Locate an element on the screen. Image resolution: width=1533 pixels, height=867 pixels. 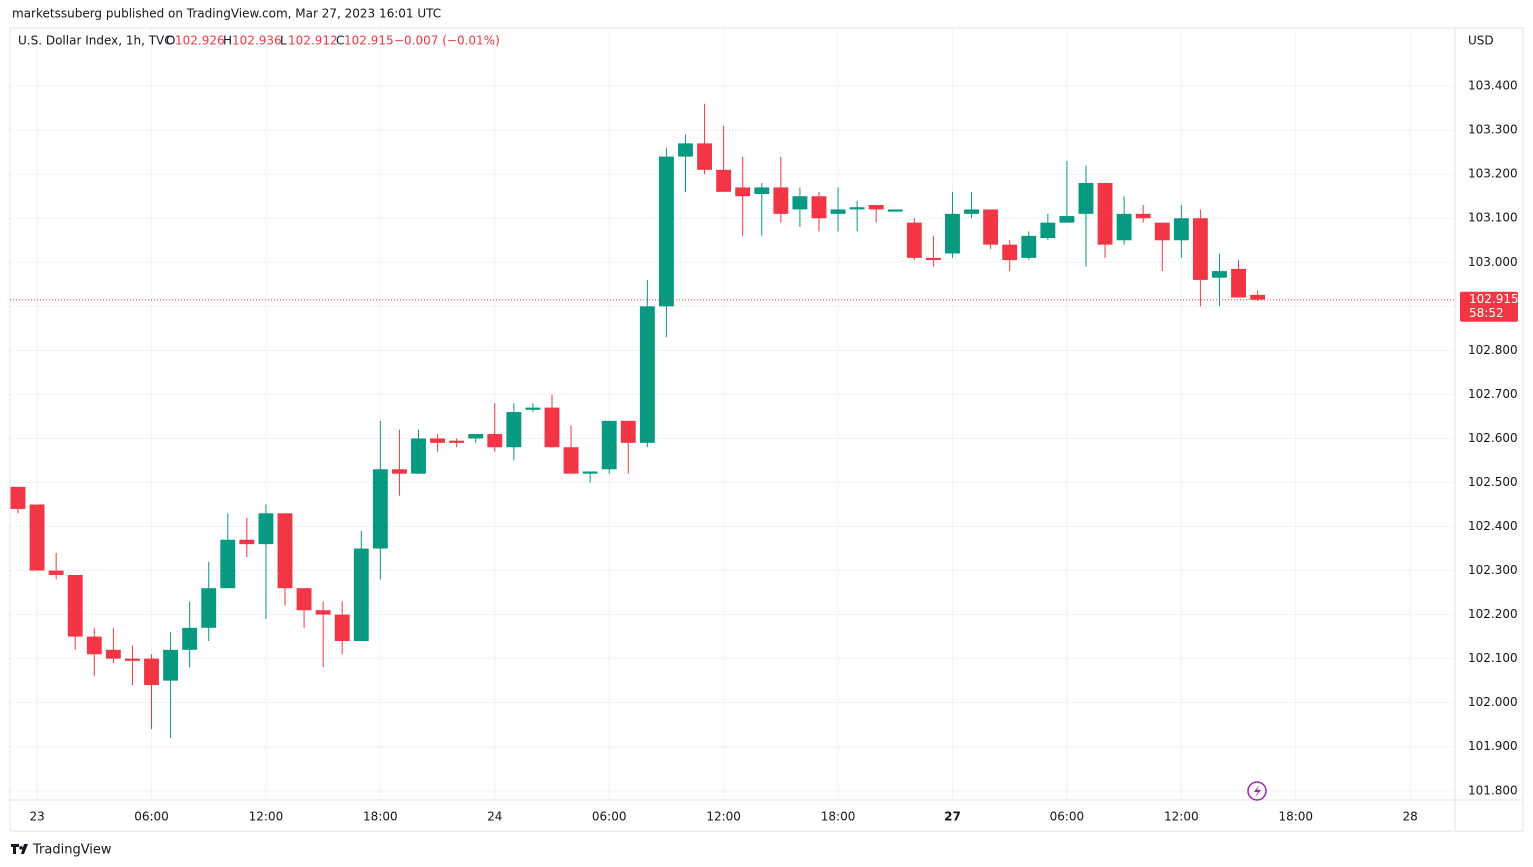
legend-close: 102.915 is located at coordinates (369, 41).